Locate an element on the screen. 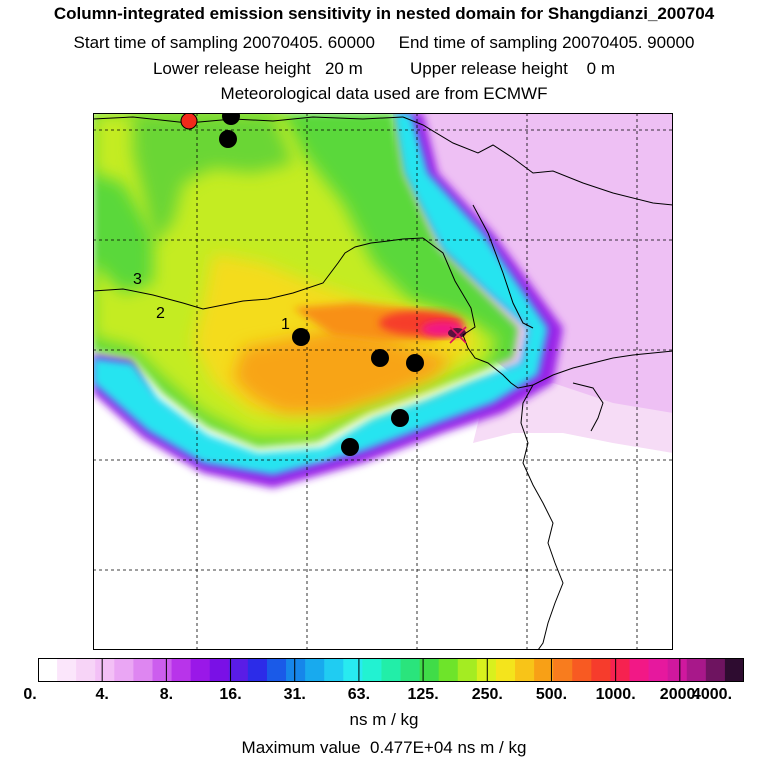  field-green-north is located at coordinates (213, 178).